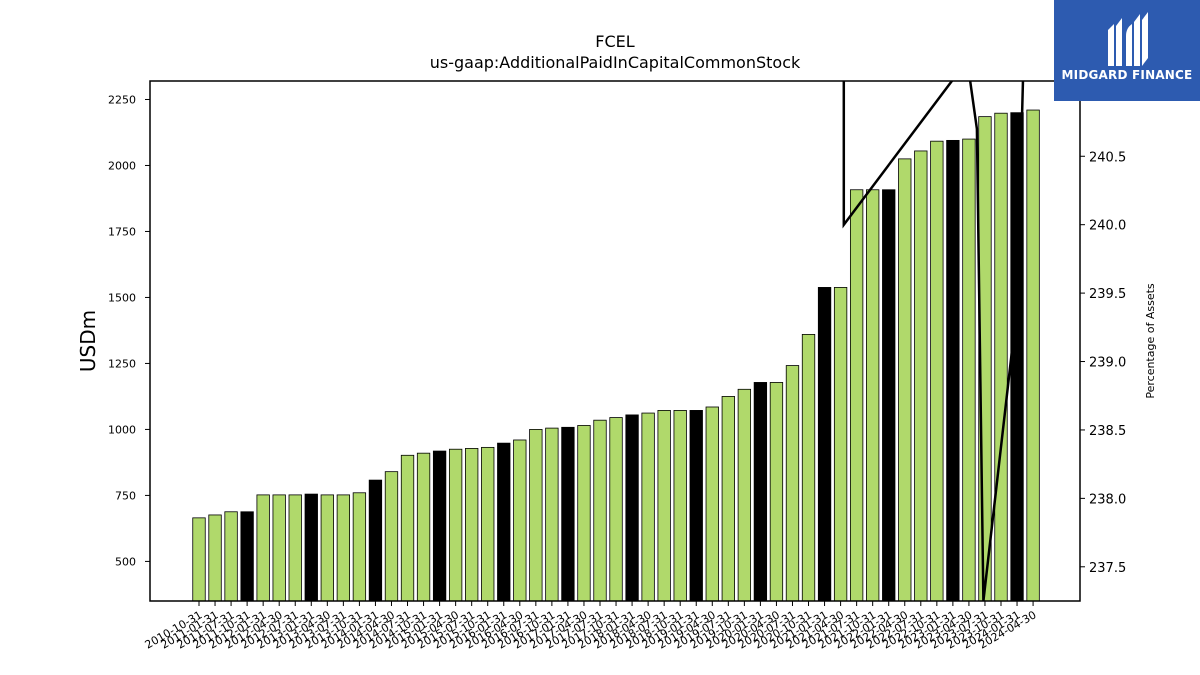  I want to click on logo-mark-icon, so click(1128, 39).